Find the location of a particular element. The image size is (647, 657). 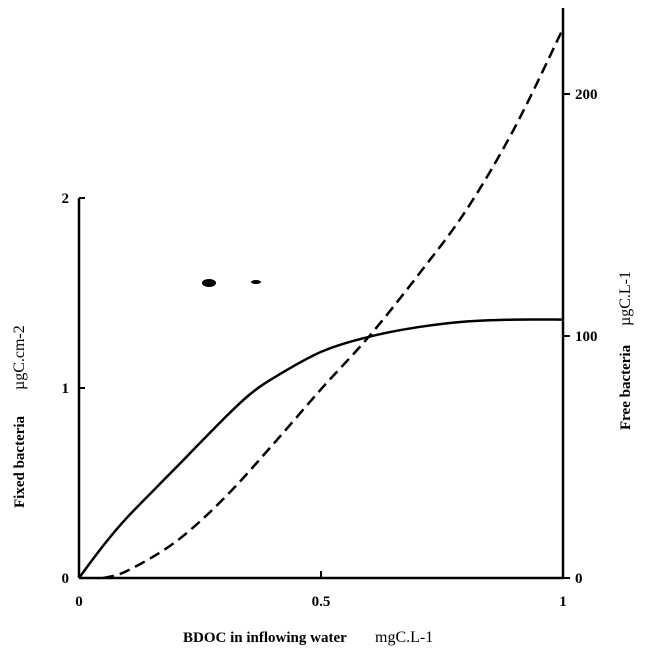

x-tick-label: 0 is located at coordinates (79, 602).